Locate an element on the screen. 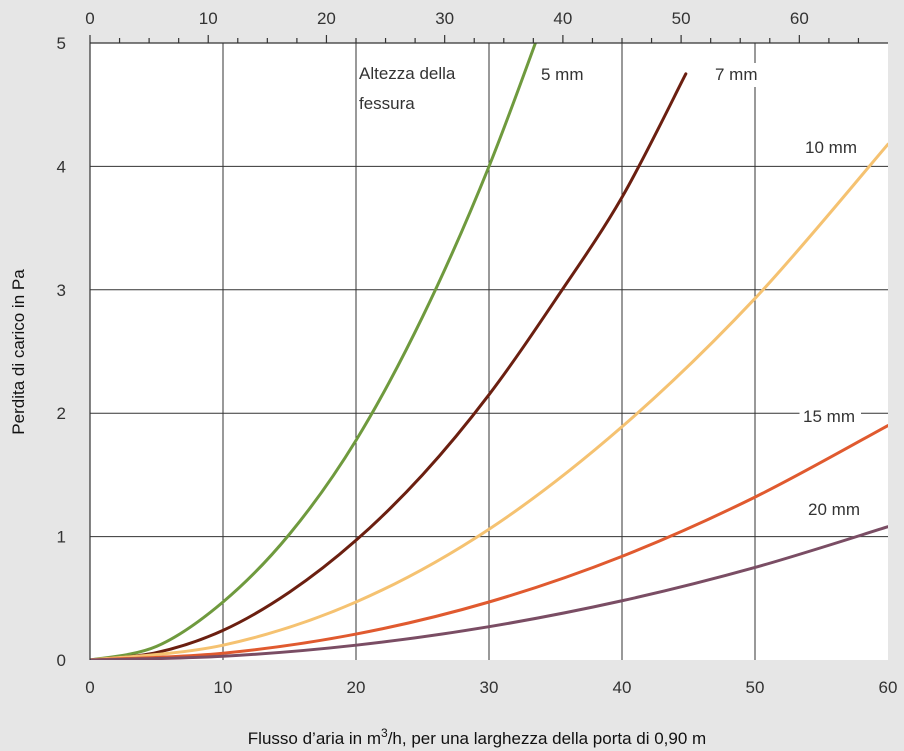  series-label-bg-15-mm is located at coordinates (830, 417).